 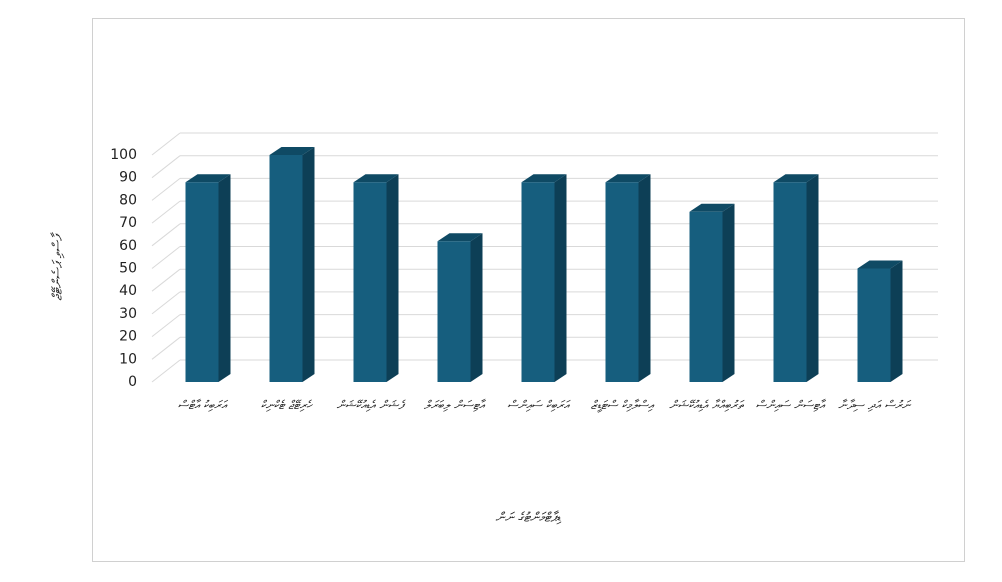 What do you see at coordinates (128, 291) in the screenshot?
I see `y-tick-label: 40` at bounding box center [128, 291].